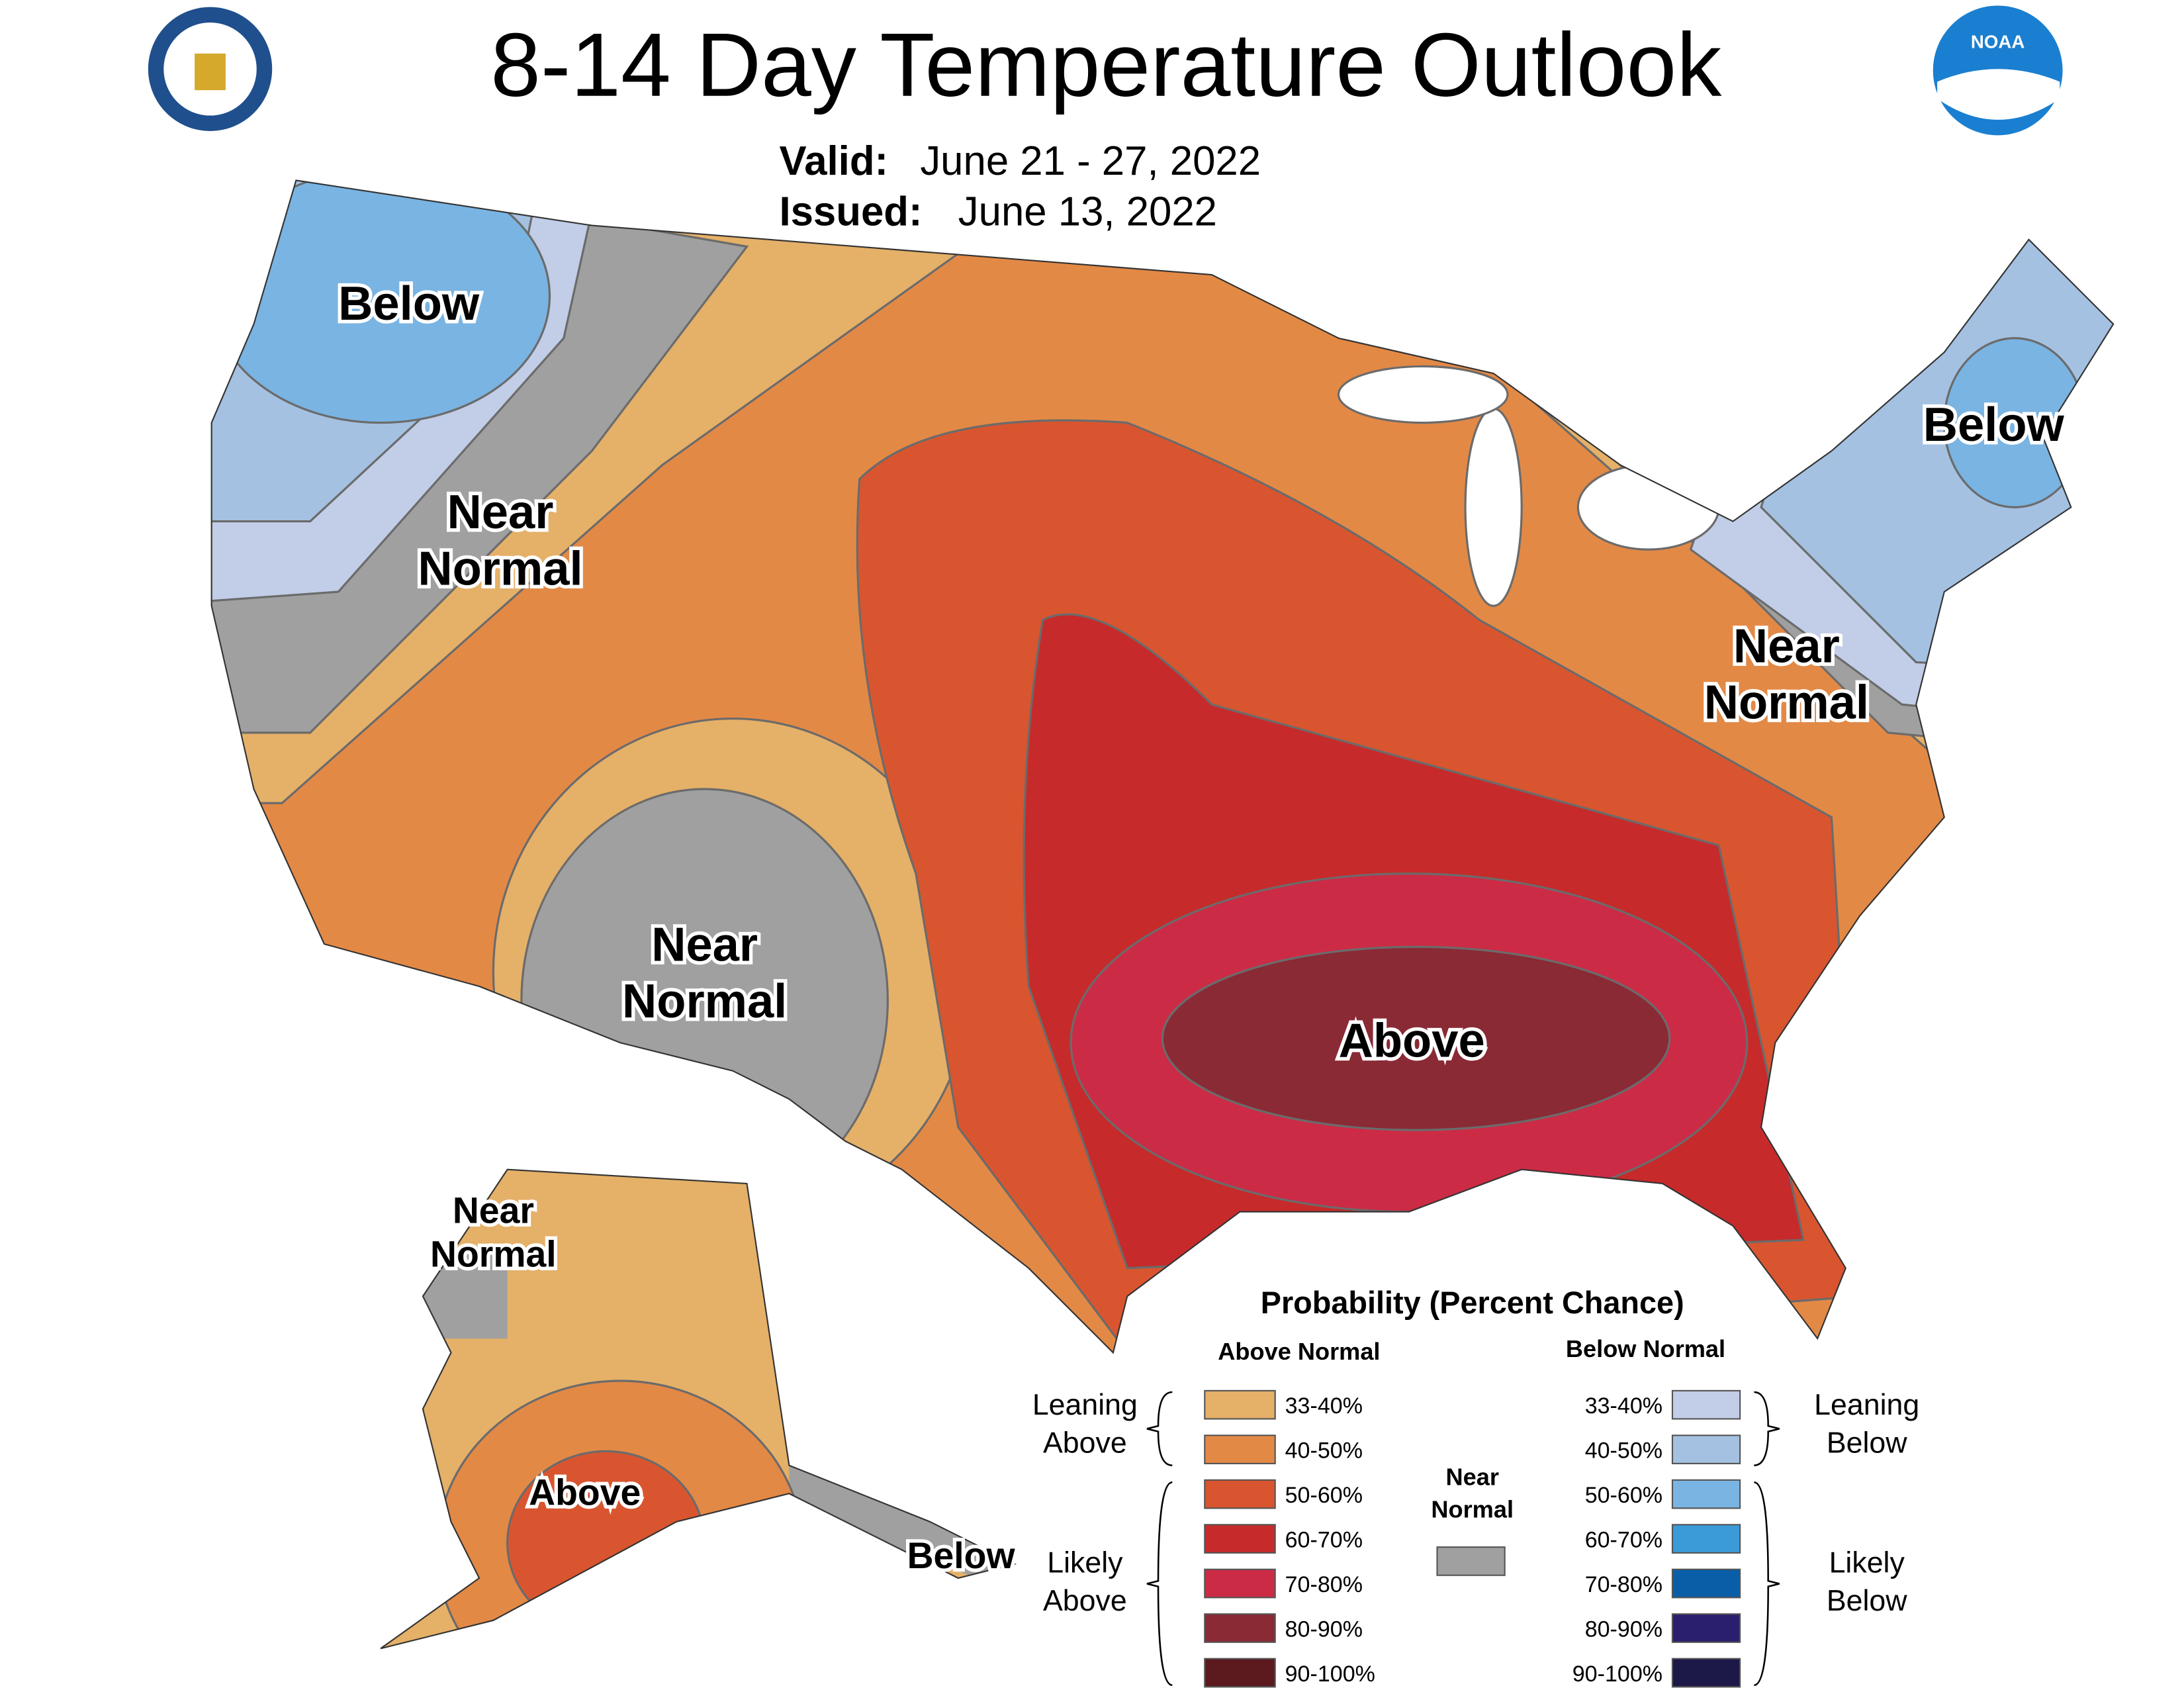  I want to click on below-range: 50-60%, so click(1624, 1495).